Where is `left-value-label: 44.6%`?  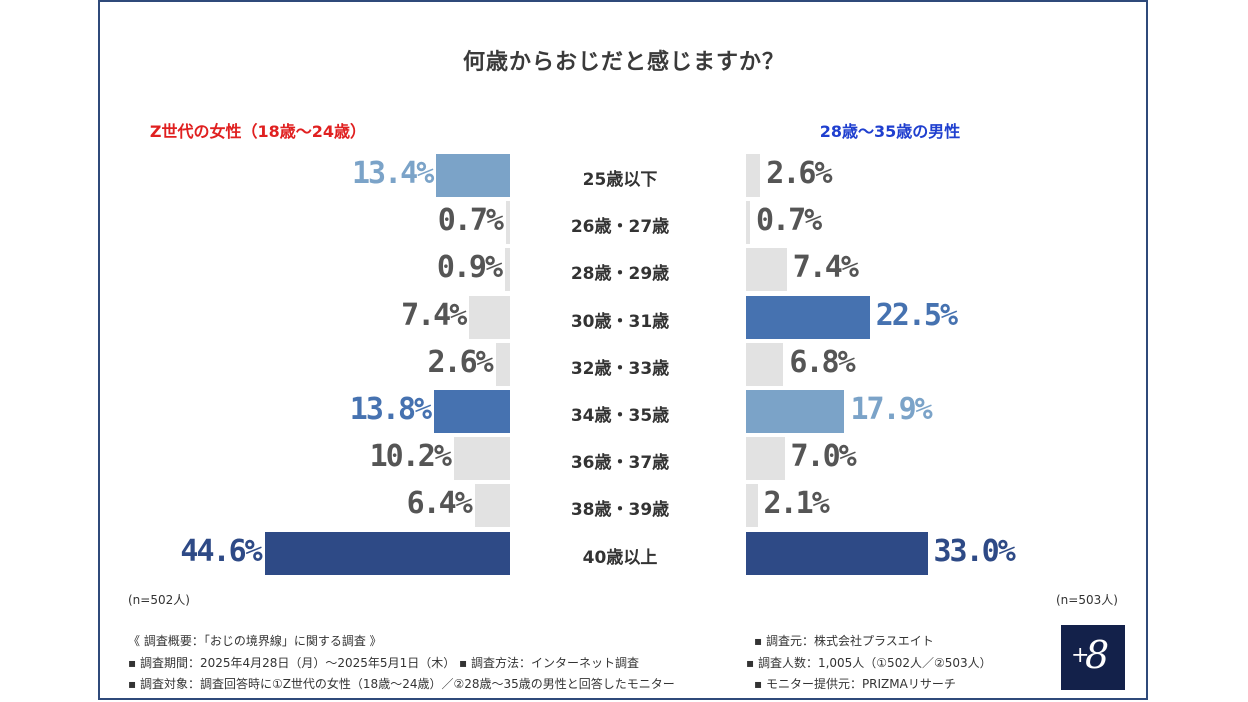 left-value-label: 44.6% is located at coordinates (221, 551).